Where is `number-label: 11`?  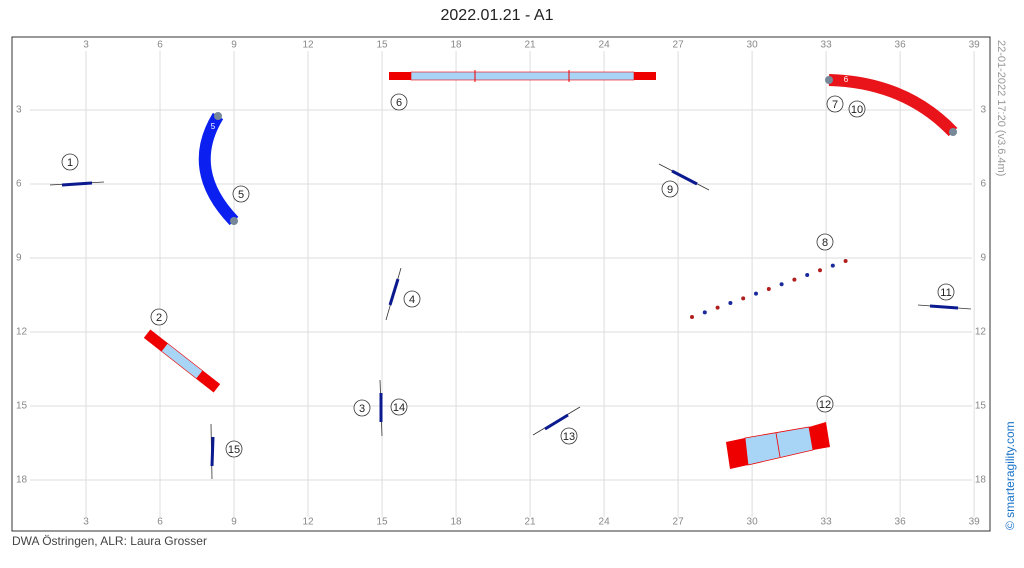
number-label: 11 is located at coordinates (945, 293).